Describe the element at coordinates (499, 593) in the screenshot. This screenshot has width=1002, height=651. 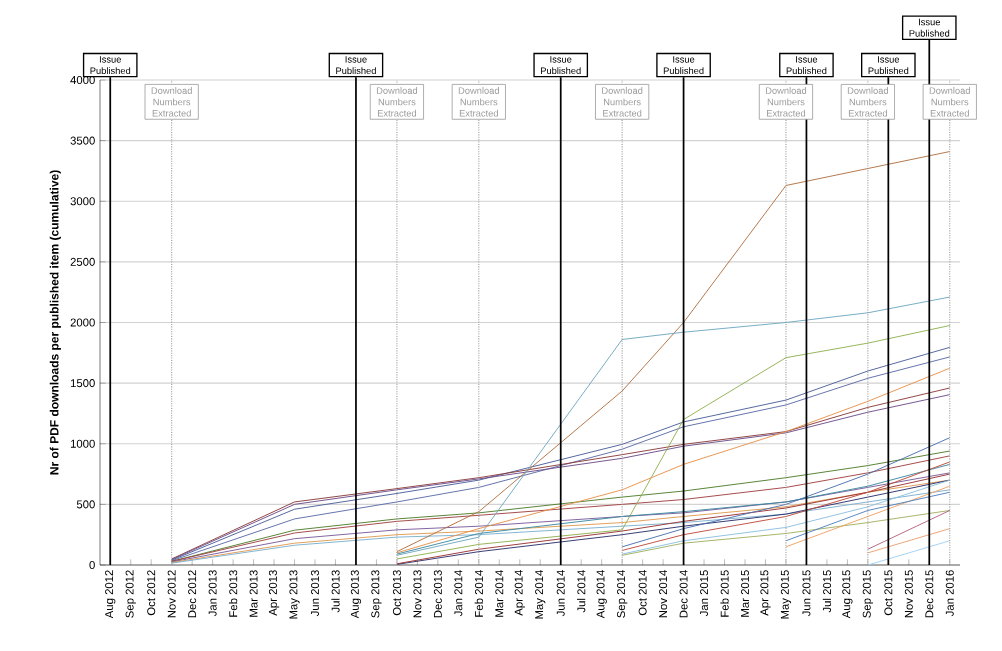
I see `x-tick-label: Mar 2014` at that location.